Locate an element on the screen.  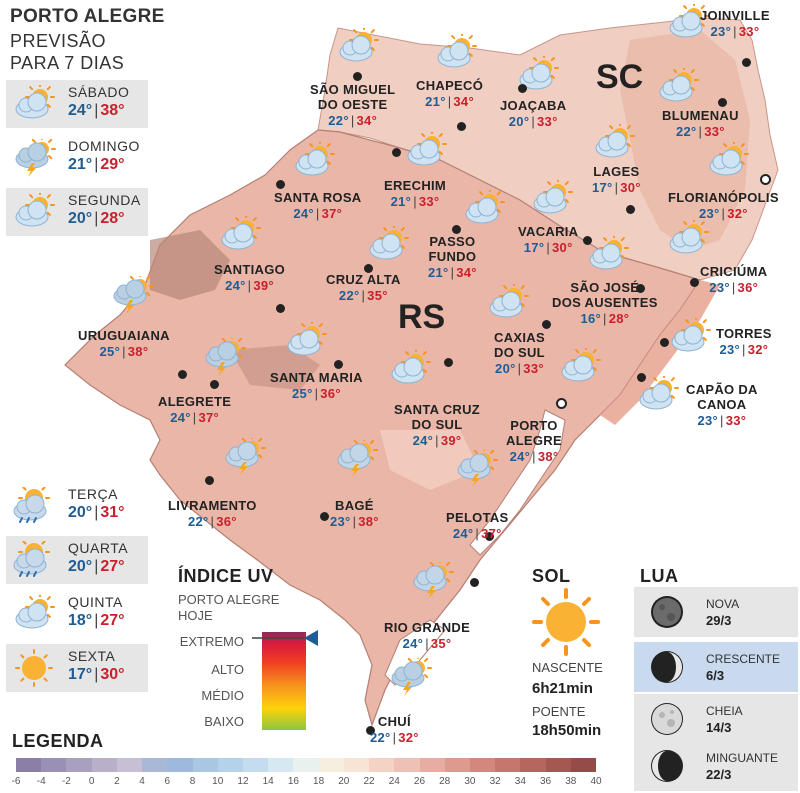
legend-tick-label: 24 is located at coordinates (394, 781).